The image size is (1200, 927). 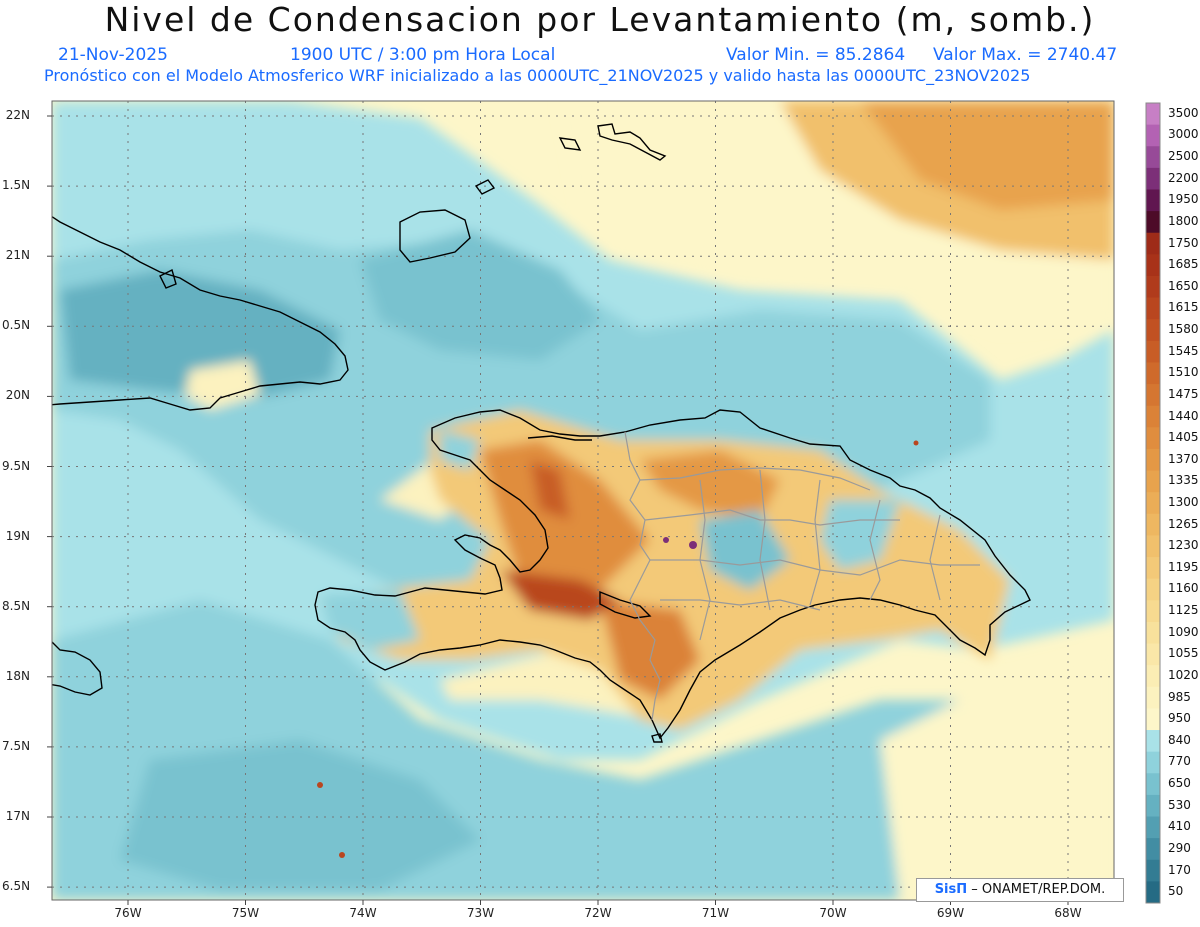 What do you see at coordinates (559, 438) in the screenshot?
I see `tortuga-coast` at bounding box center [559, 438].